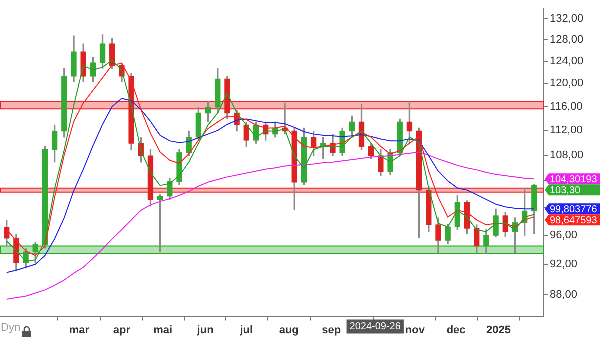  I want to click on x-tick-label: dec, so click(456, 330).